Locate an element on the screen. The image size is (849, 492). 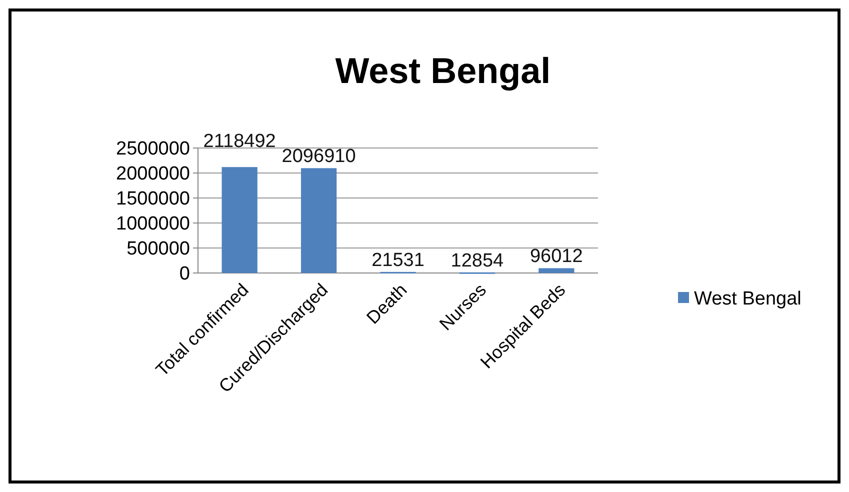
data-label: 12854 is located at coordinates (477, 261).